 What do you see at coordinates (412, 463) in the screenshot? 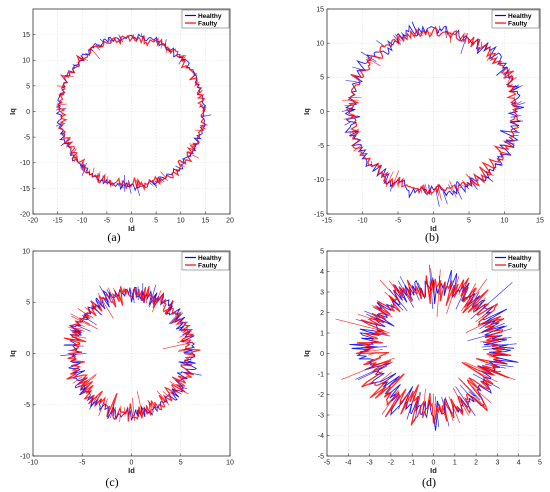
I see `x-tick-label: -1` at bounding box center [412, 463].